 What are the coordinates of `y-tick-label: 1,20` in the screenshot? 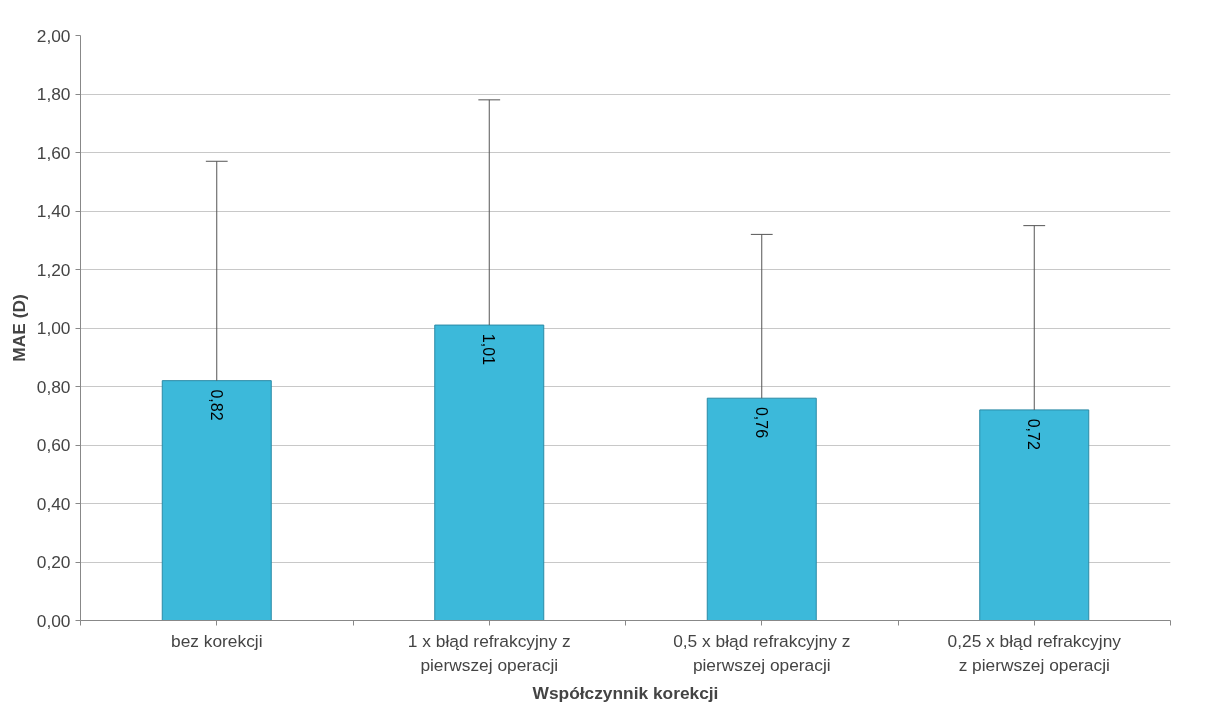 It's located at (53, 269).